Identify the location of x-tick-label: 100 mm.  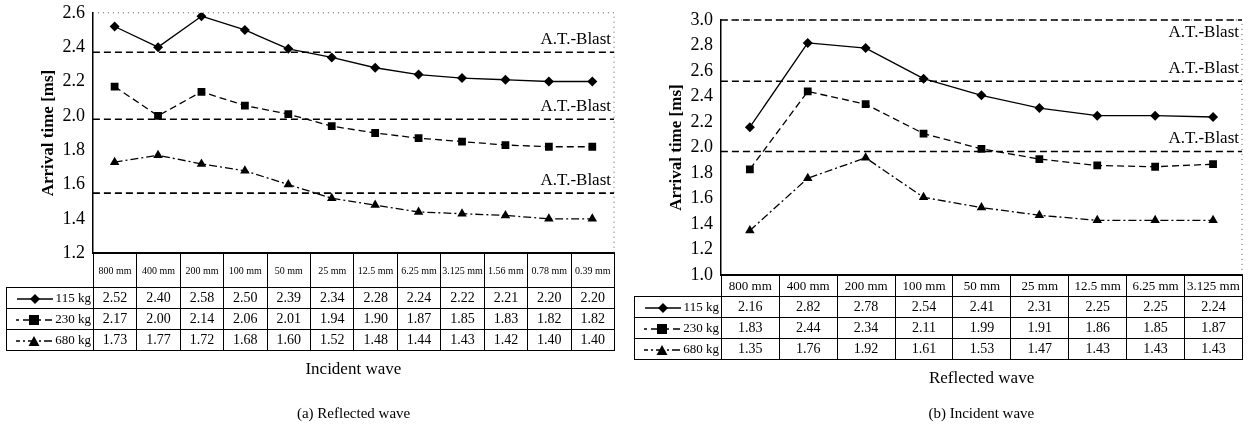
(924, 286).